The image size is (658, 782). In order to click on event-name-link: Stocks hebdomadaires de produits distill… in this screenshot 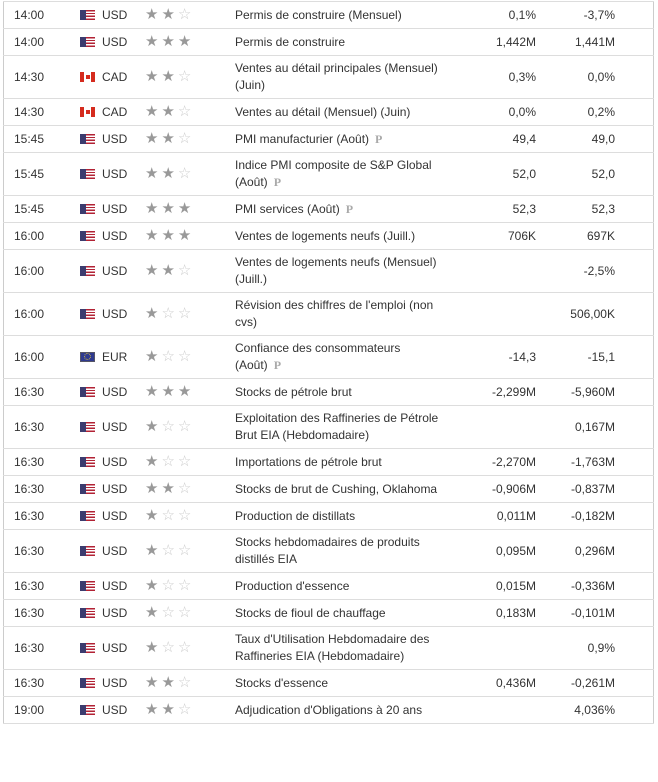, I will do `click(327, 550)`.